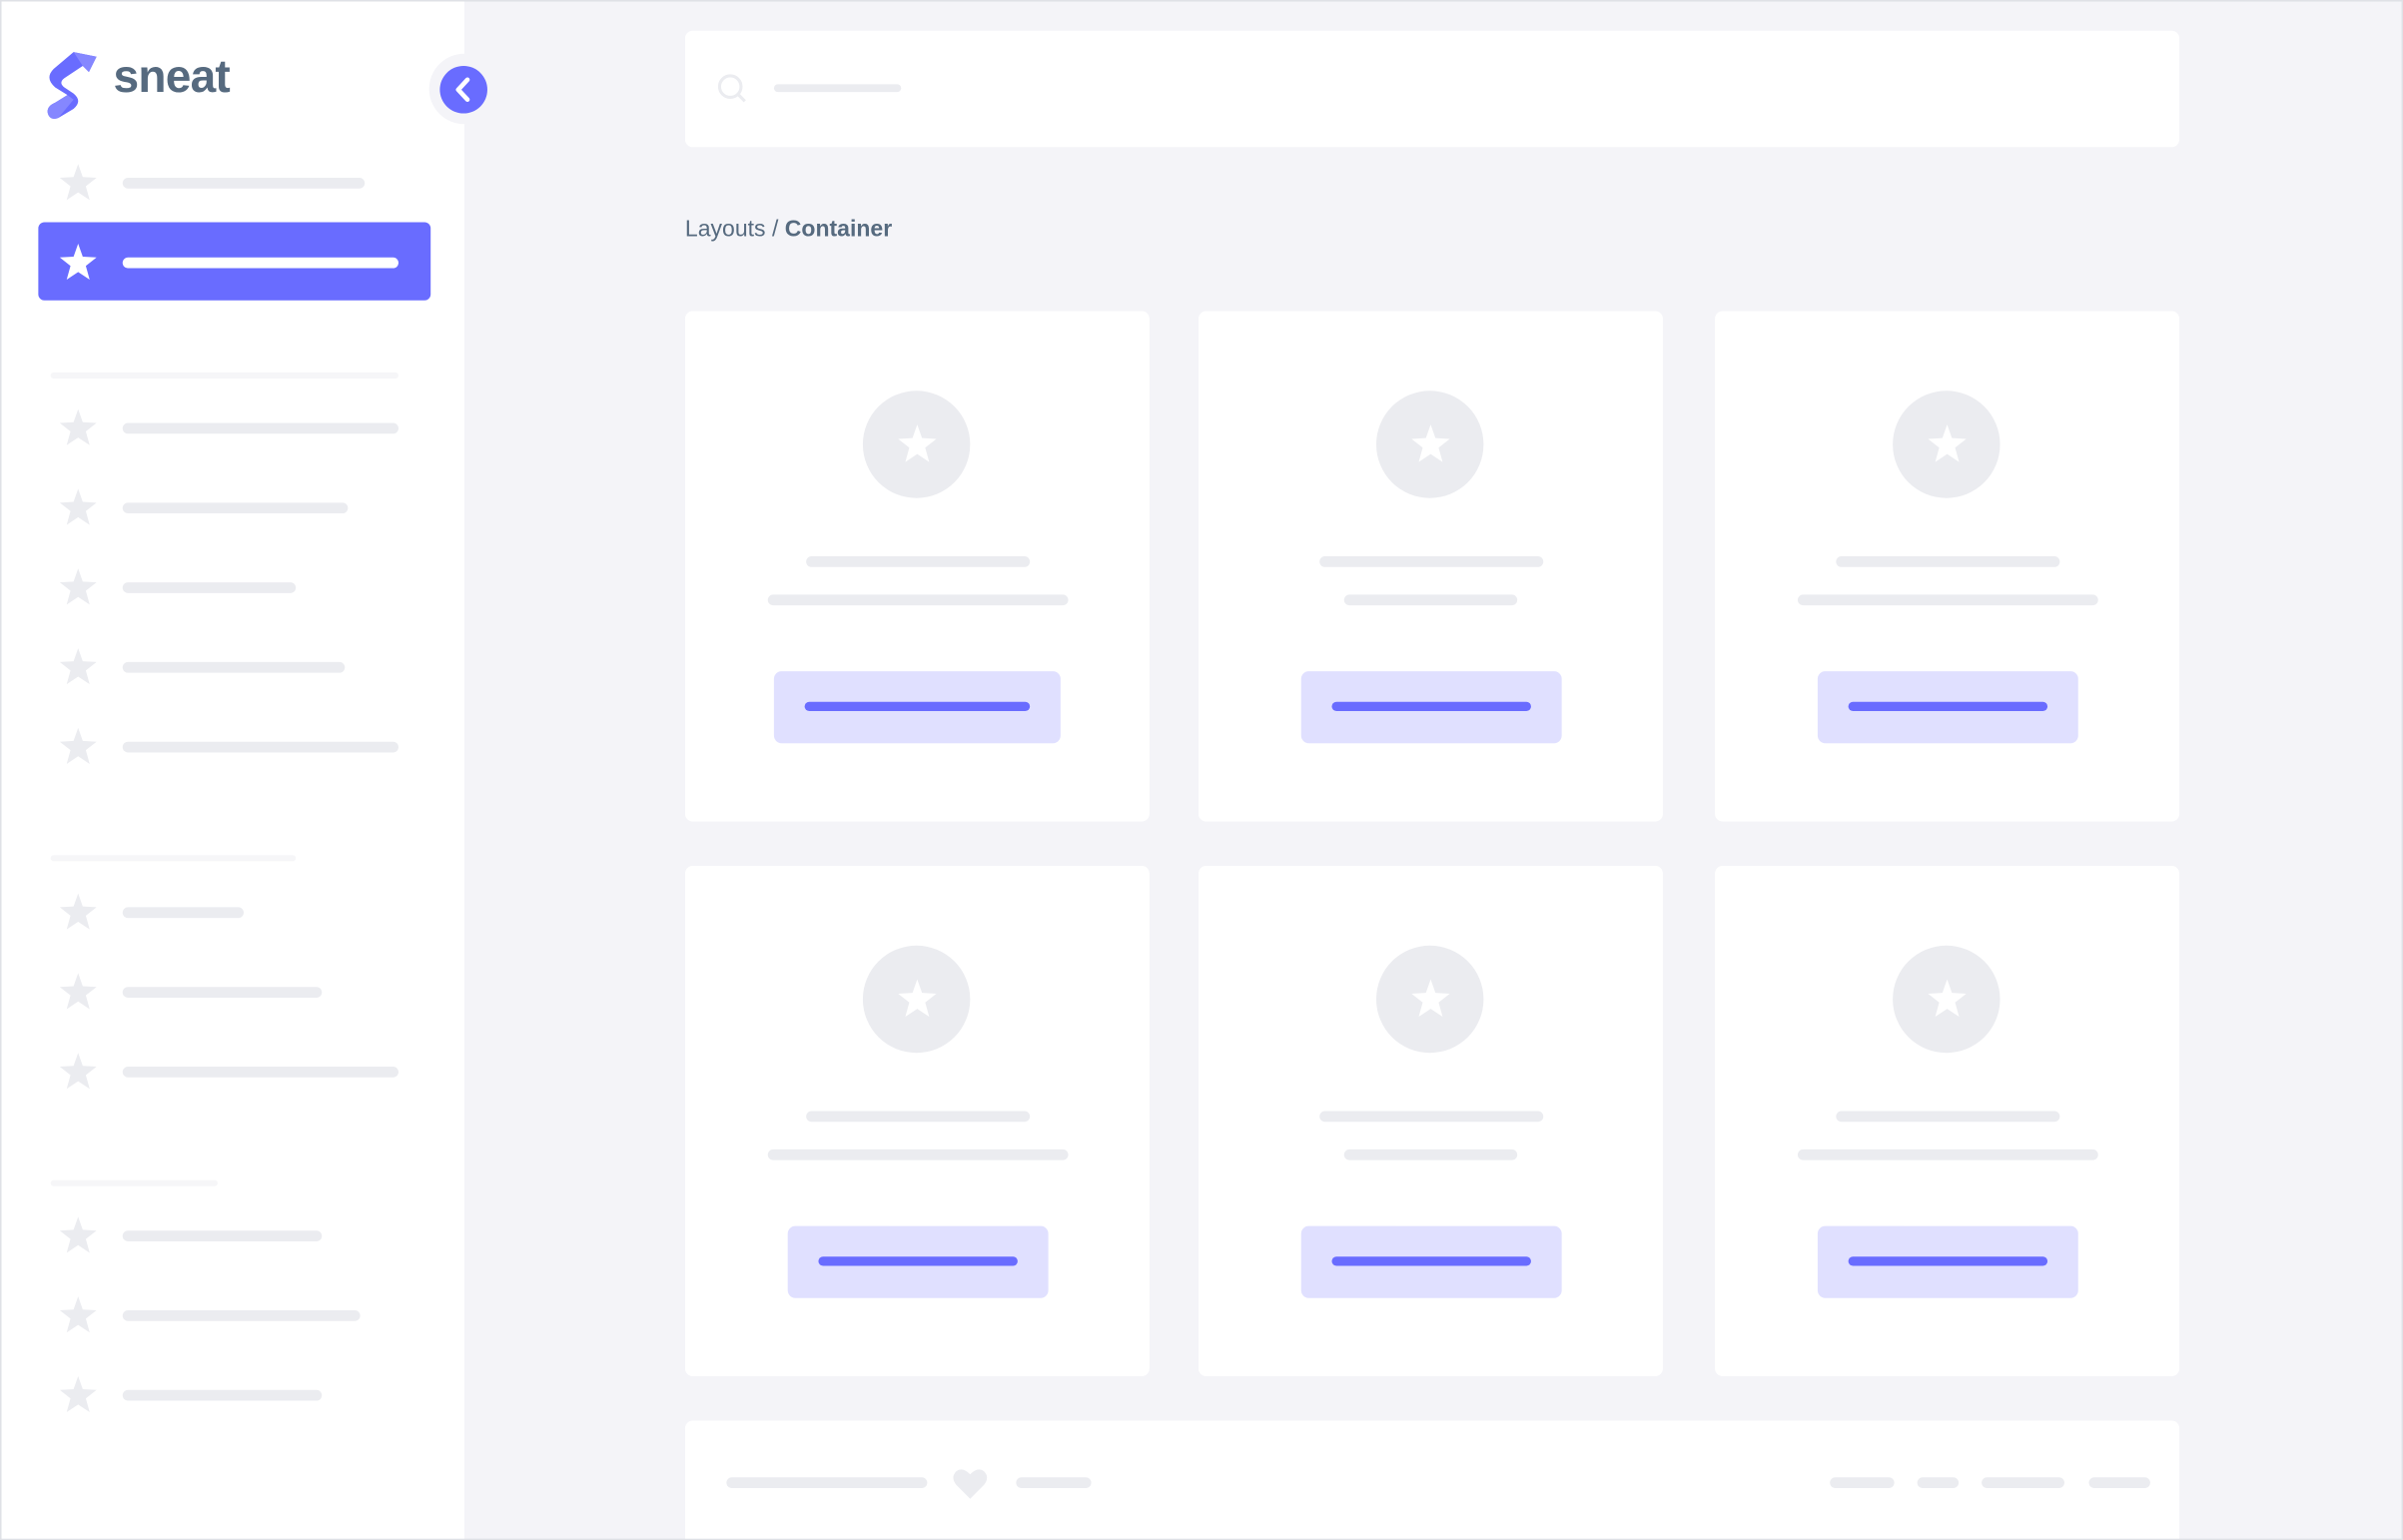  I want to click on breadcrumb: Layouts / Container, so click(789, 229).